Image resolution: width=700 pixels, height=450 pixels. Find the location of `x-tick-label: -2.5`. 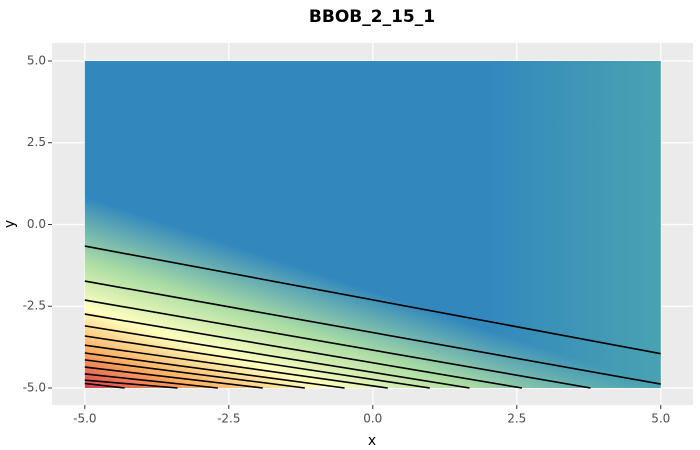

x-tick-label: -2.5 is located at coordinates (228, 419).